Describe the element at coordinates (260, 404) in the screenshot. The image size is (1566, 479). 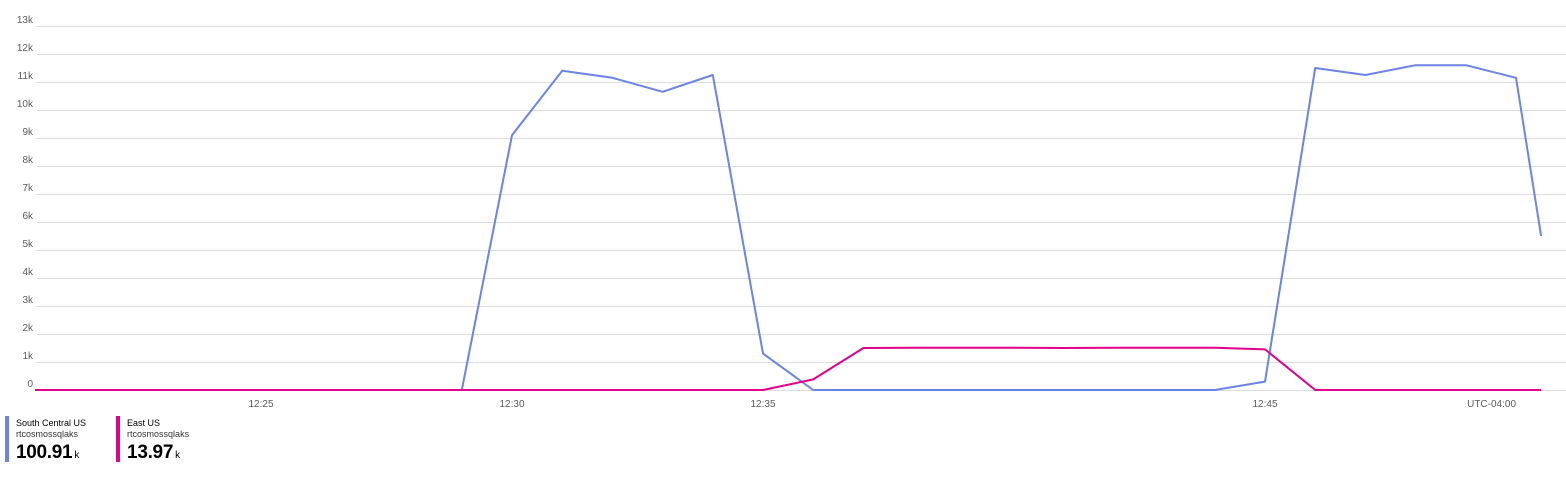
I see `x-tick-label: 12:25` at that location.